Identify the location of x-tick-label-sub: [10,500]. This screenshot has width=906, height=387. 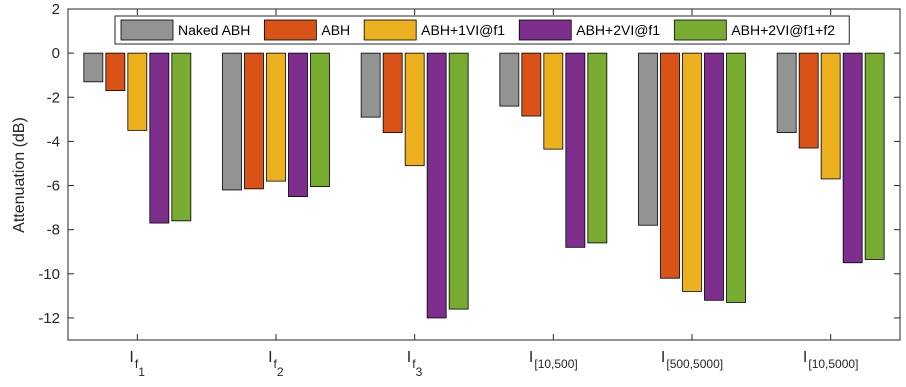
(555, 364).